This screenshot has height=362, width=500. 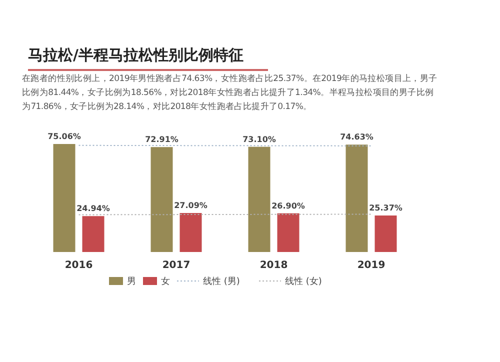 What do you see at coordinates (385, 207) in the screenshot?
I see `data-label: 25.37%` at bounding box center [385, 207].